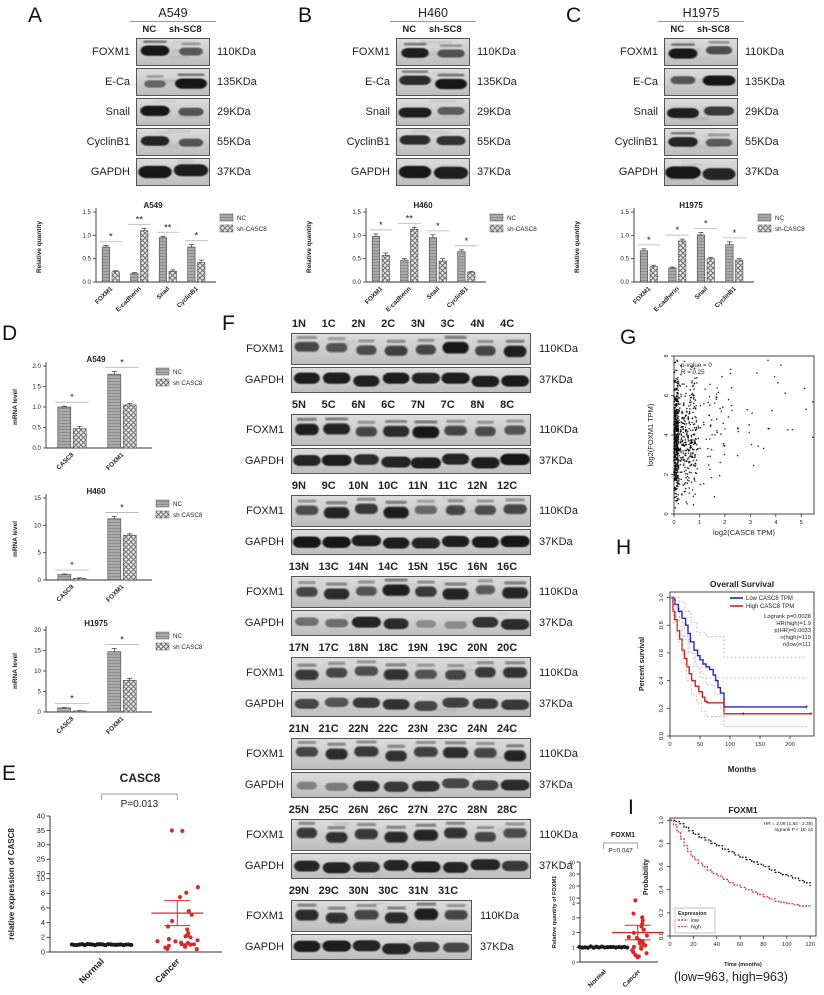 The image size is (824, 995). I want to click on svg-text: 10, so click(572, 900).